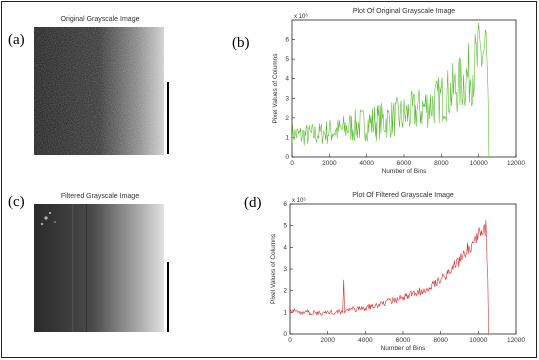 This screenshot has height=360, width=539. What do you see at coordinates (100, 19) in the screenshot?
I see `original-image-title: Original Grayscale Image` at bounding box center [100, 19].